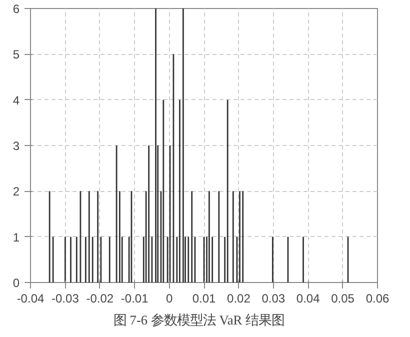  Describe the element at coordinates (16, 55) in the screenshot. I see `y-tick-label: 5` at that location.